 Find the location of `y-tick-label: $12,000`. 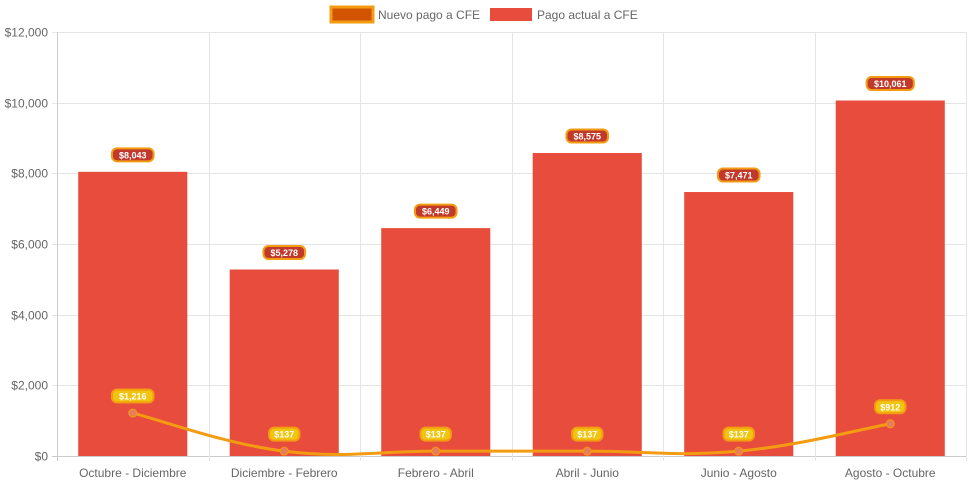

y-tick-label: $12,000 is located at coordinates (27, 33).